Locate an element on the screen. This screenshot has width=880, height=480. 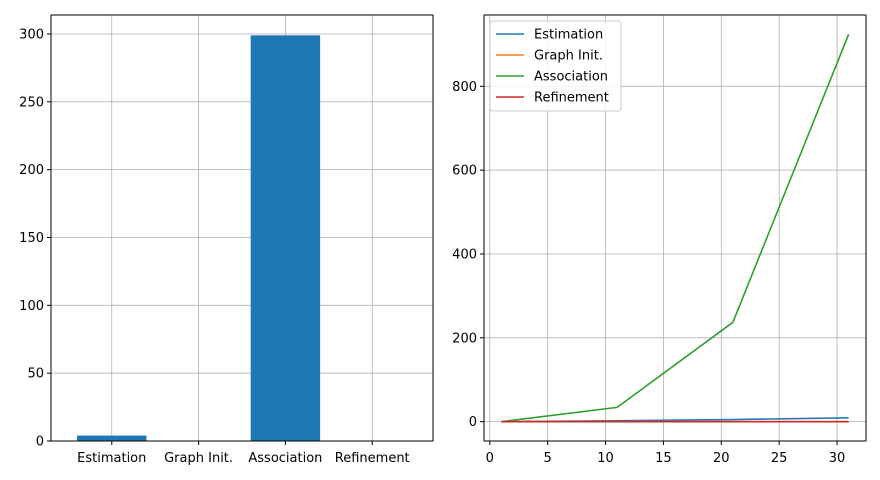
x-tick-label: Estimation is located at coordinates (111, 458).